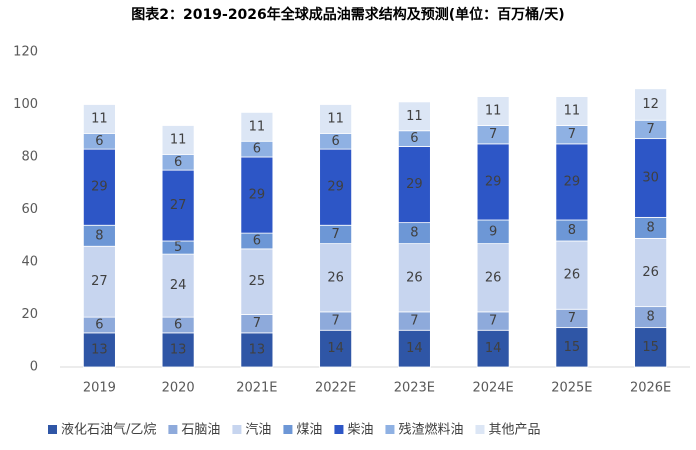 The height and width of the screenshot is (450, 696). I want to click on data-label: 25, so click(257, 281).